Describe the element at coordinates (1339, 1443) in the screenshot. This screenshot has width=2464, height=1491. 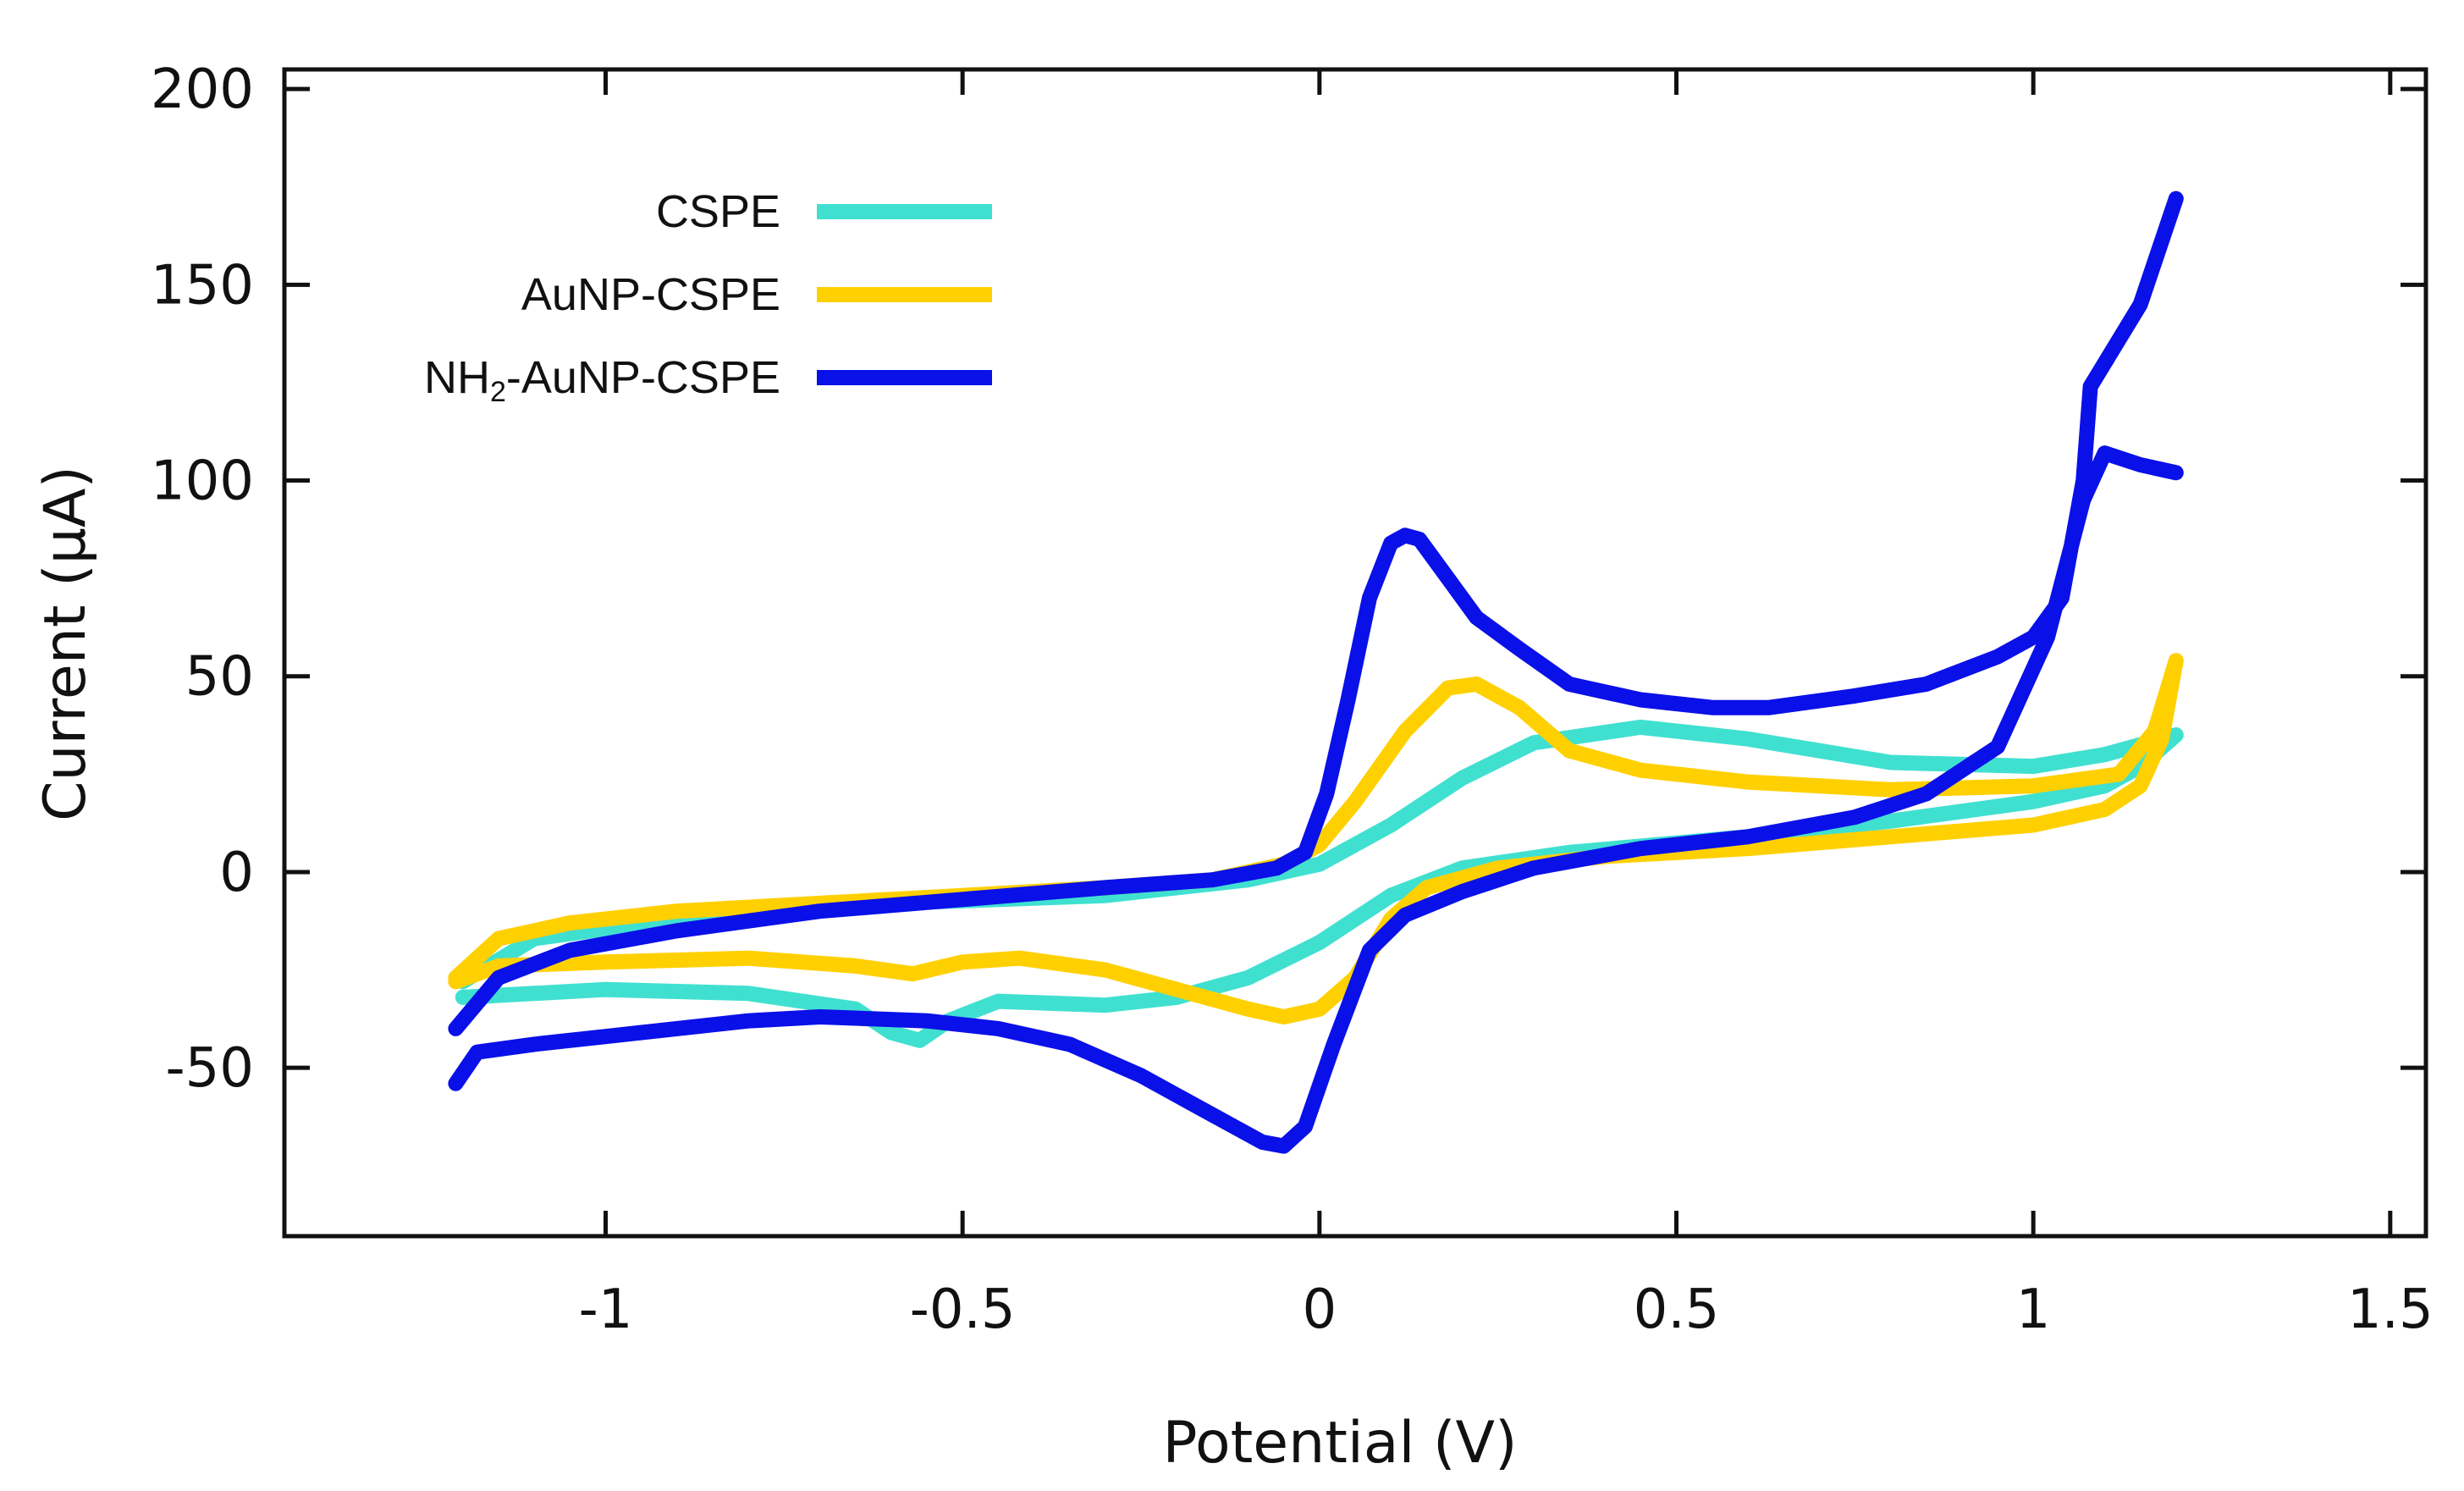
I see `x-axis-title: Potential (V)` at that location.